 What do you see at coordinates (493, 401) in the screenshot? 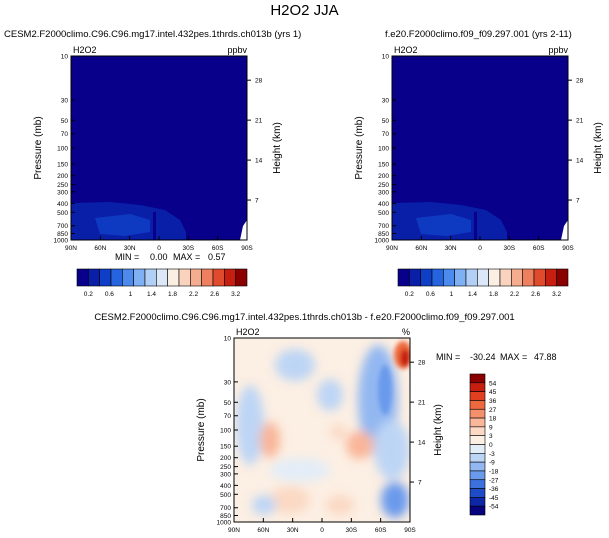
I see `colorbar-label: 36` at bounding box center [493, 401].